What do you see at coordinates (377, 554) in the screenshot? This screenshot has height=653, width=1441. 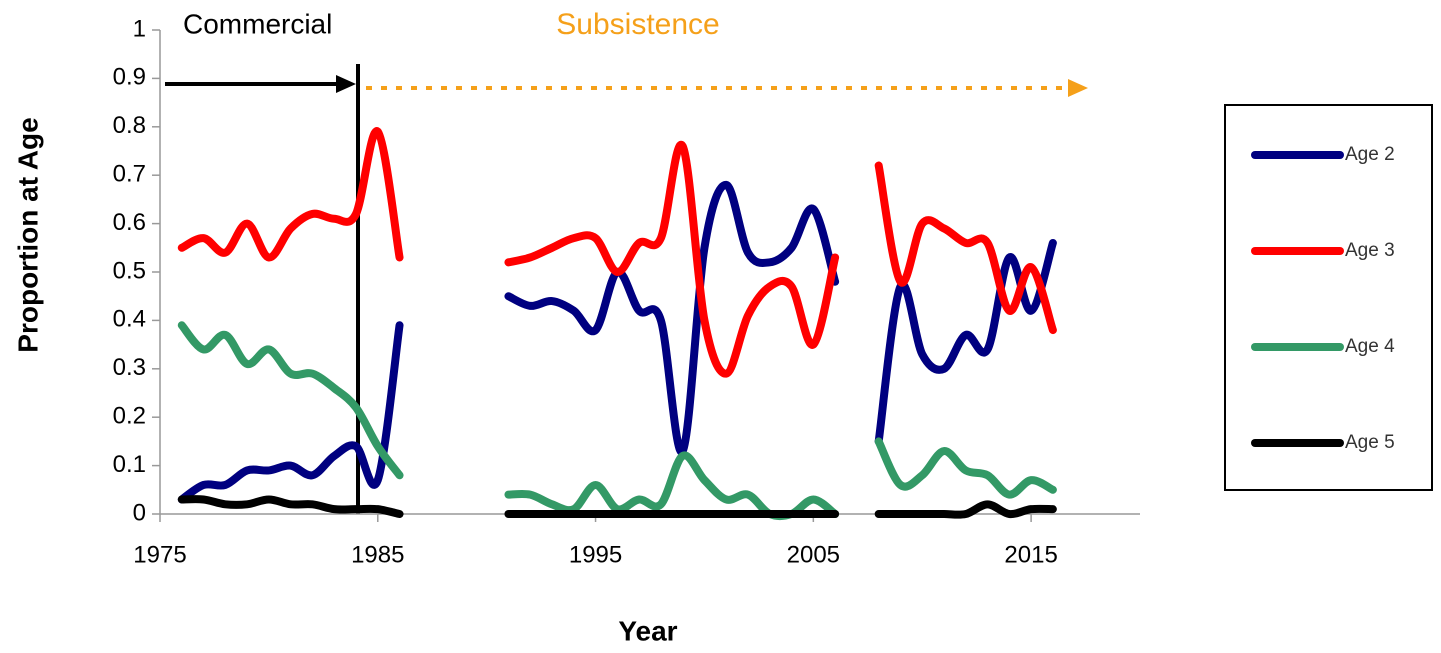 I see `x-tick-label: 1985` at bounding box center [377, 554].